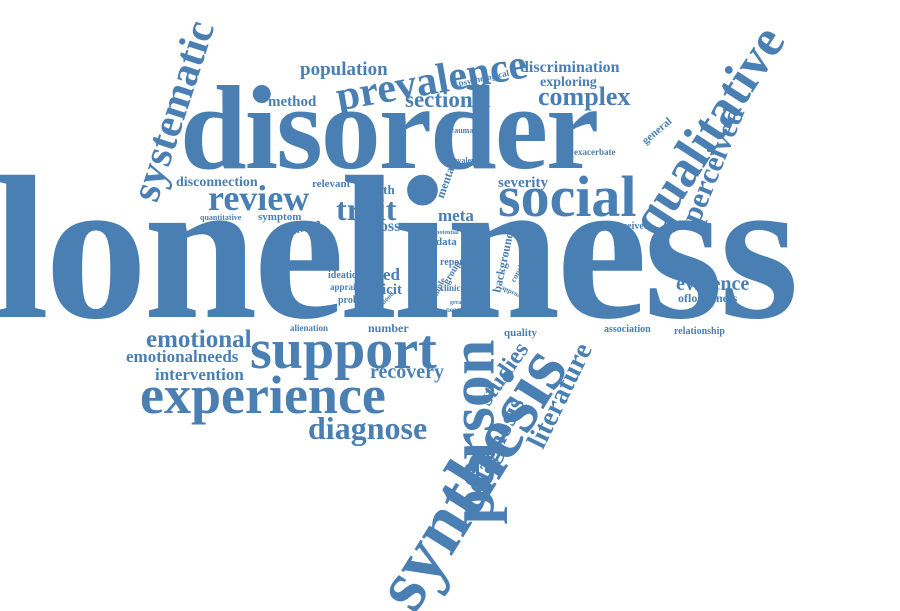 This screenshot has height=611, width=900. I want to click on word-alienation: alienation, so click(309, 328).